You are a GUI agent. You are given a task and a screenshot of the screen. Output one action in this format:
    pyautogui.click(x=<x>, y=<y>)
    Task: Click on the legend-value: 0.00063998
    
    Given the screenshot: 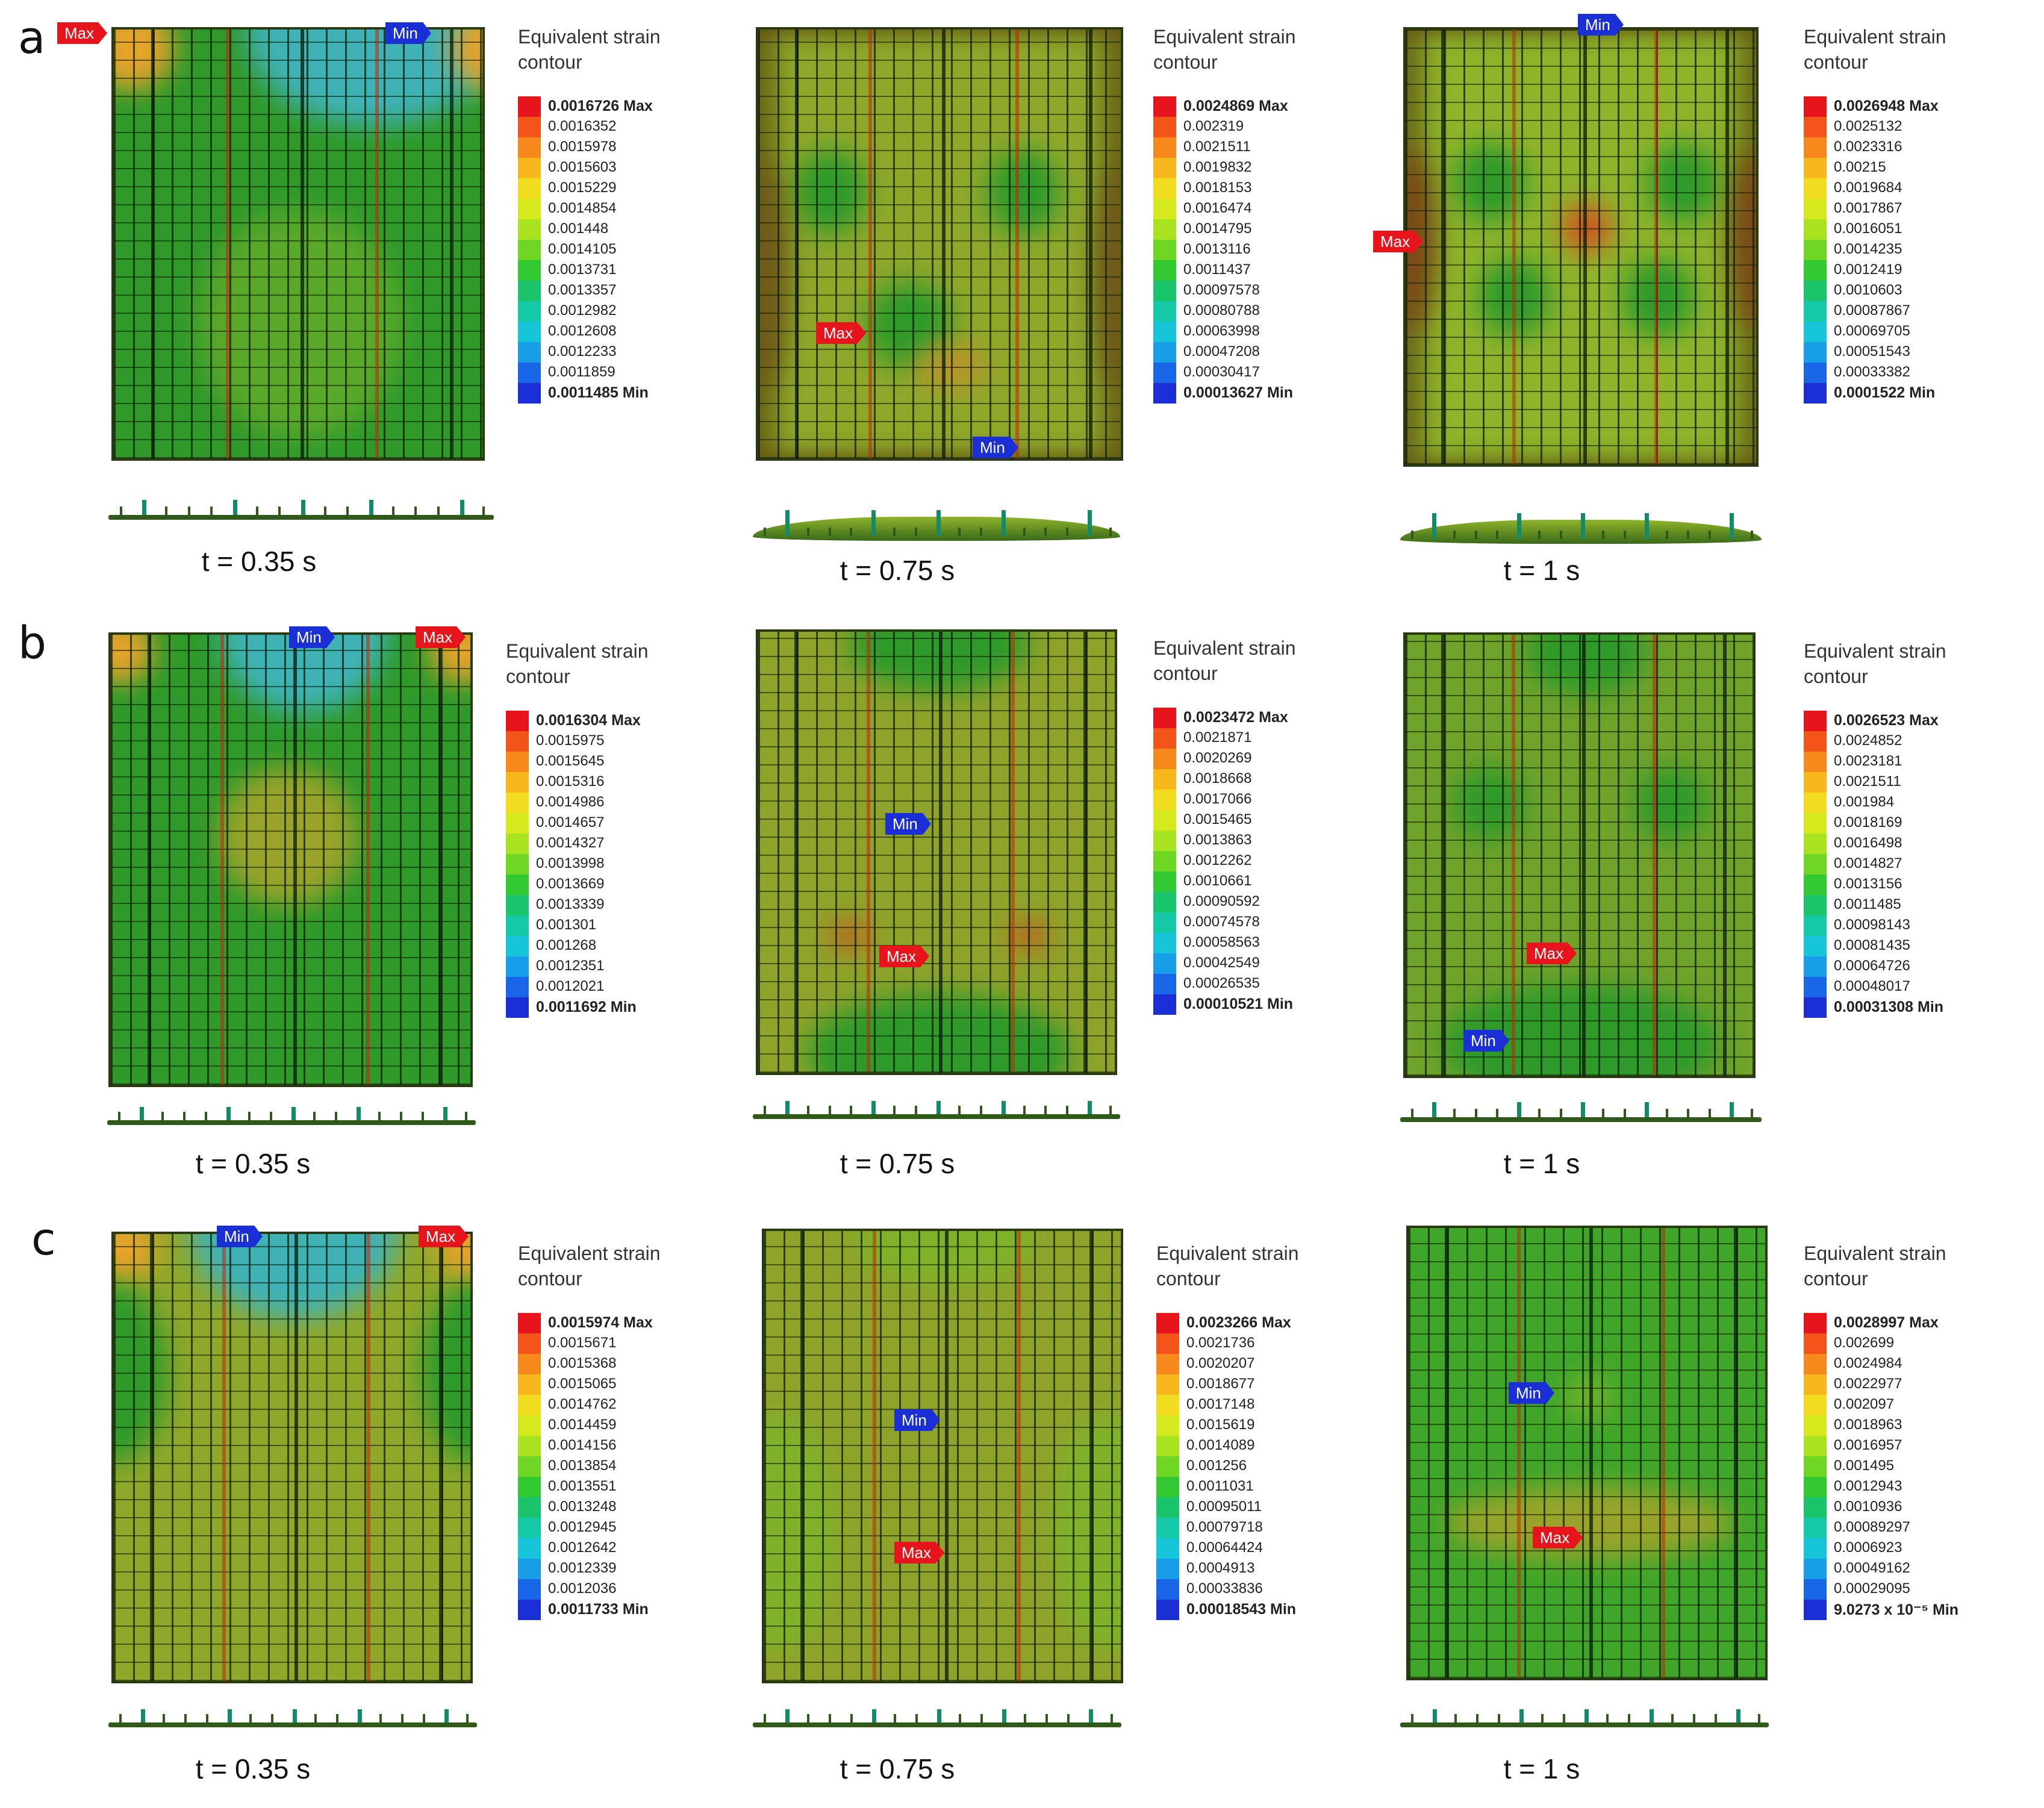 What is the action you would take?
    pyautogui.click(x=1221, y=331)
    